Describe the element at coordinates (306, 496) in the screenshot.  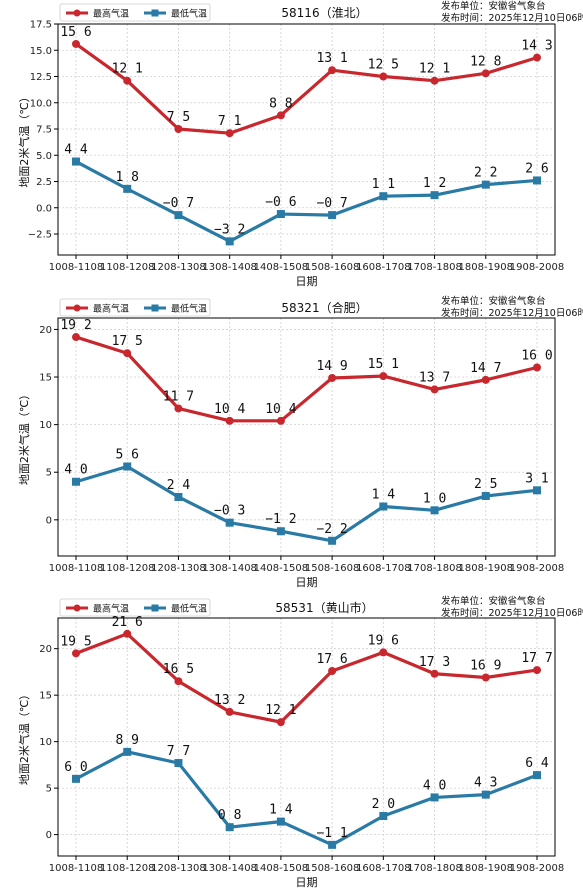
I see `series-min: 4 0 5 6 2 4 −0 3 −1 2 −2 2 1 4 1 0 2 5 3 1` at that location.